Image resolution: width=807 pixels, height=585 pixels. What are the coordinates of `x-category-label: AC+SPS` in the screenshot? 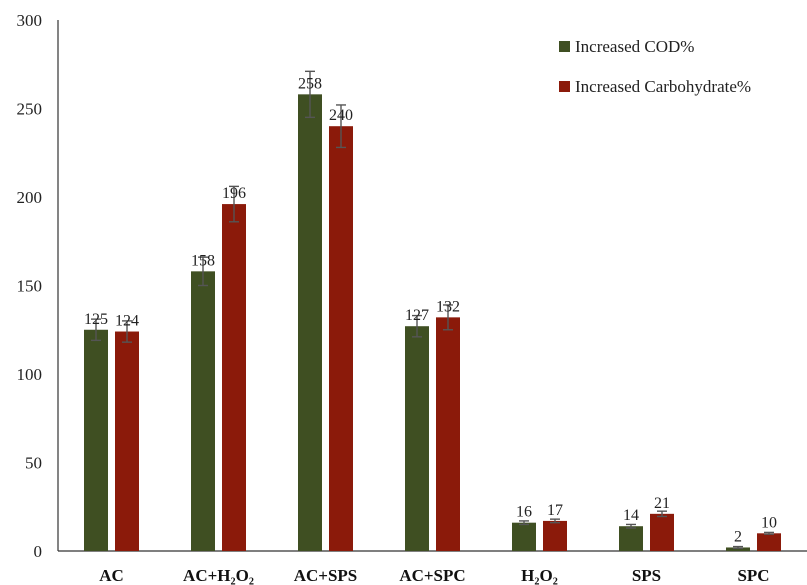 It's located at (326, 575).